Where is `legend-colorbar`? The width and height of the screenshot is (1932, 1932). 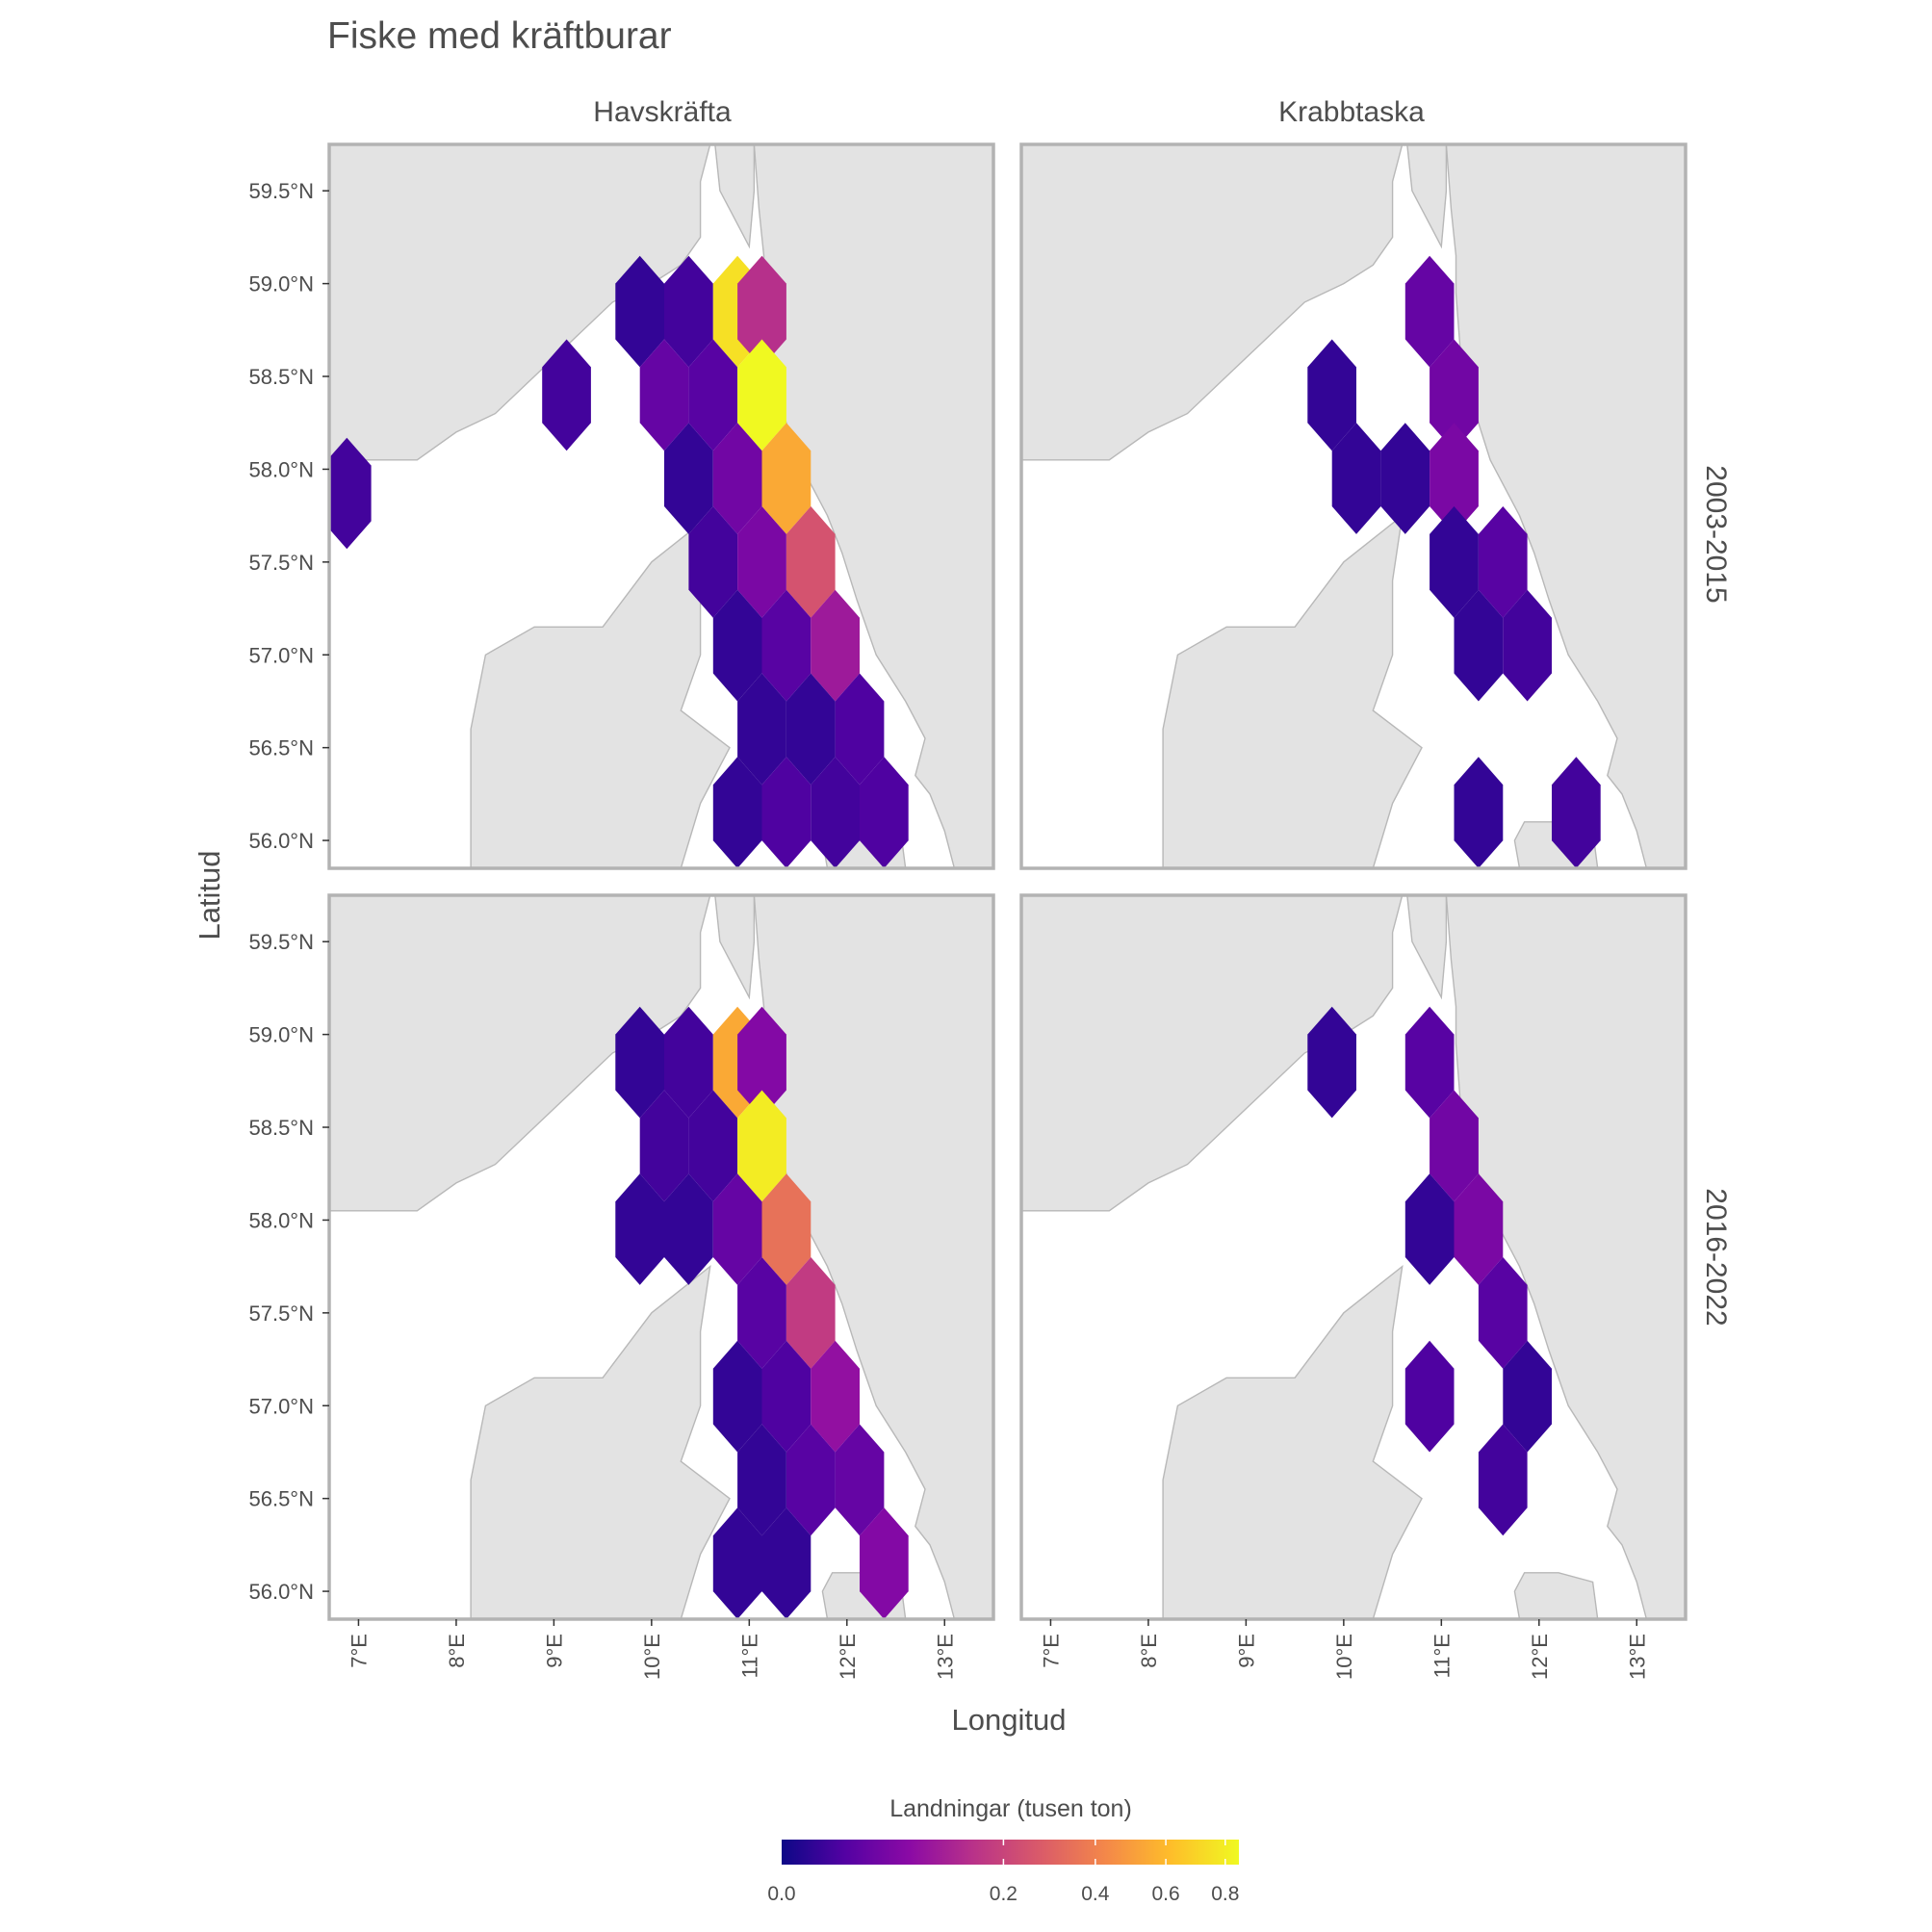
legend-colorbar is located at coordinates (1011, 1852).